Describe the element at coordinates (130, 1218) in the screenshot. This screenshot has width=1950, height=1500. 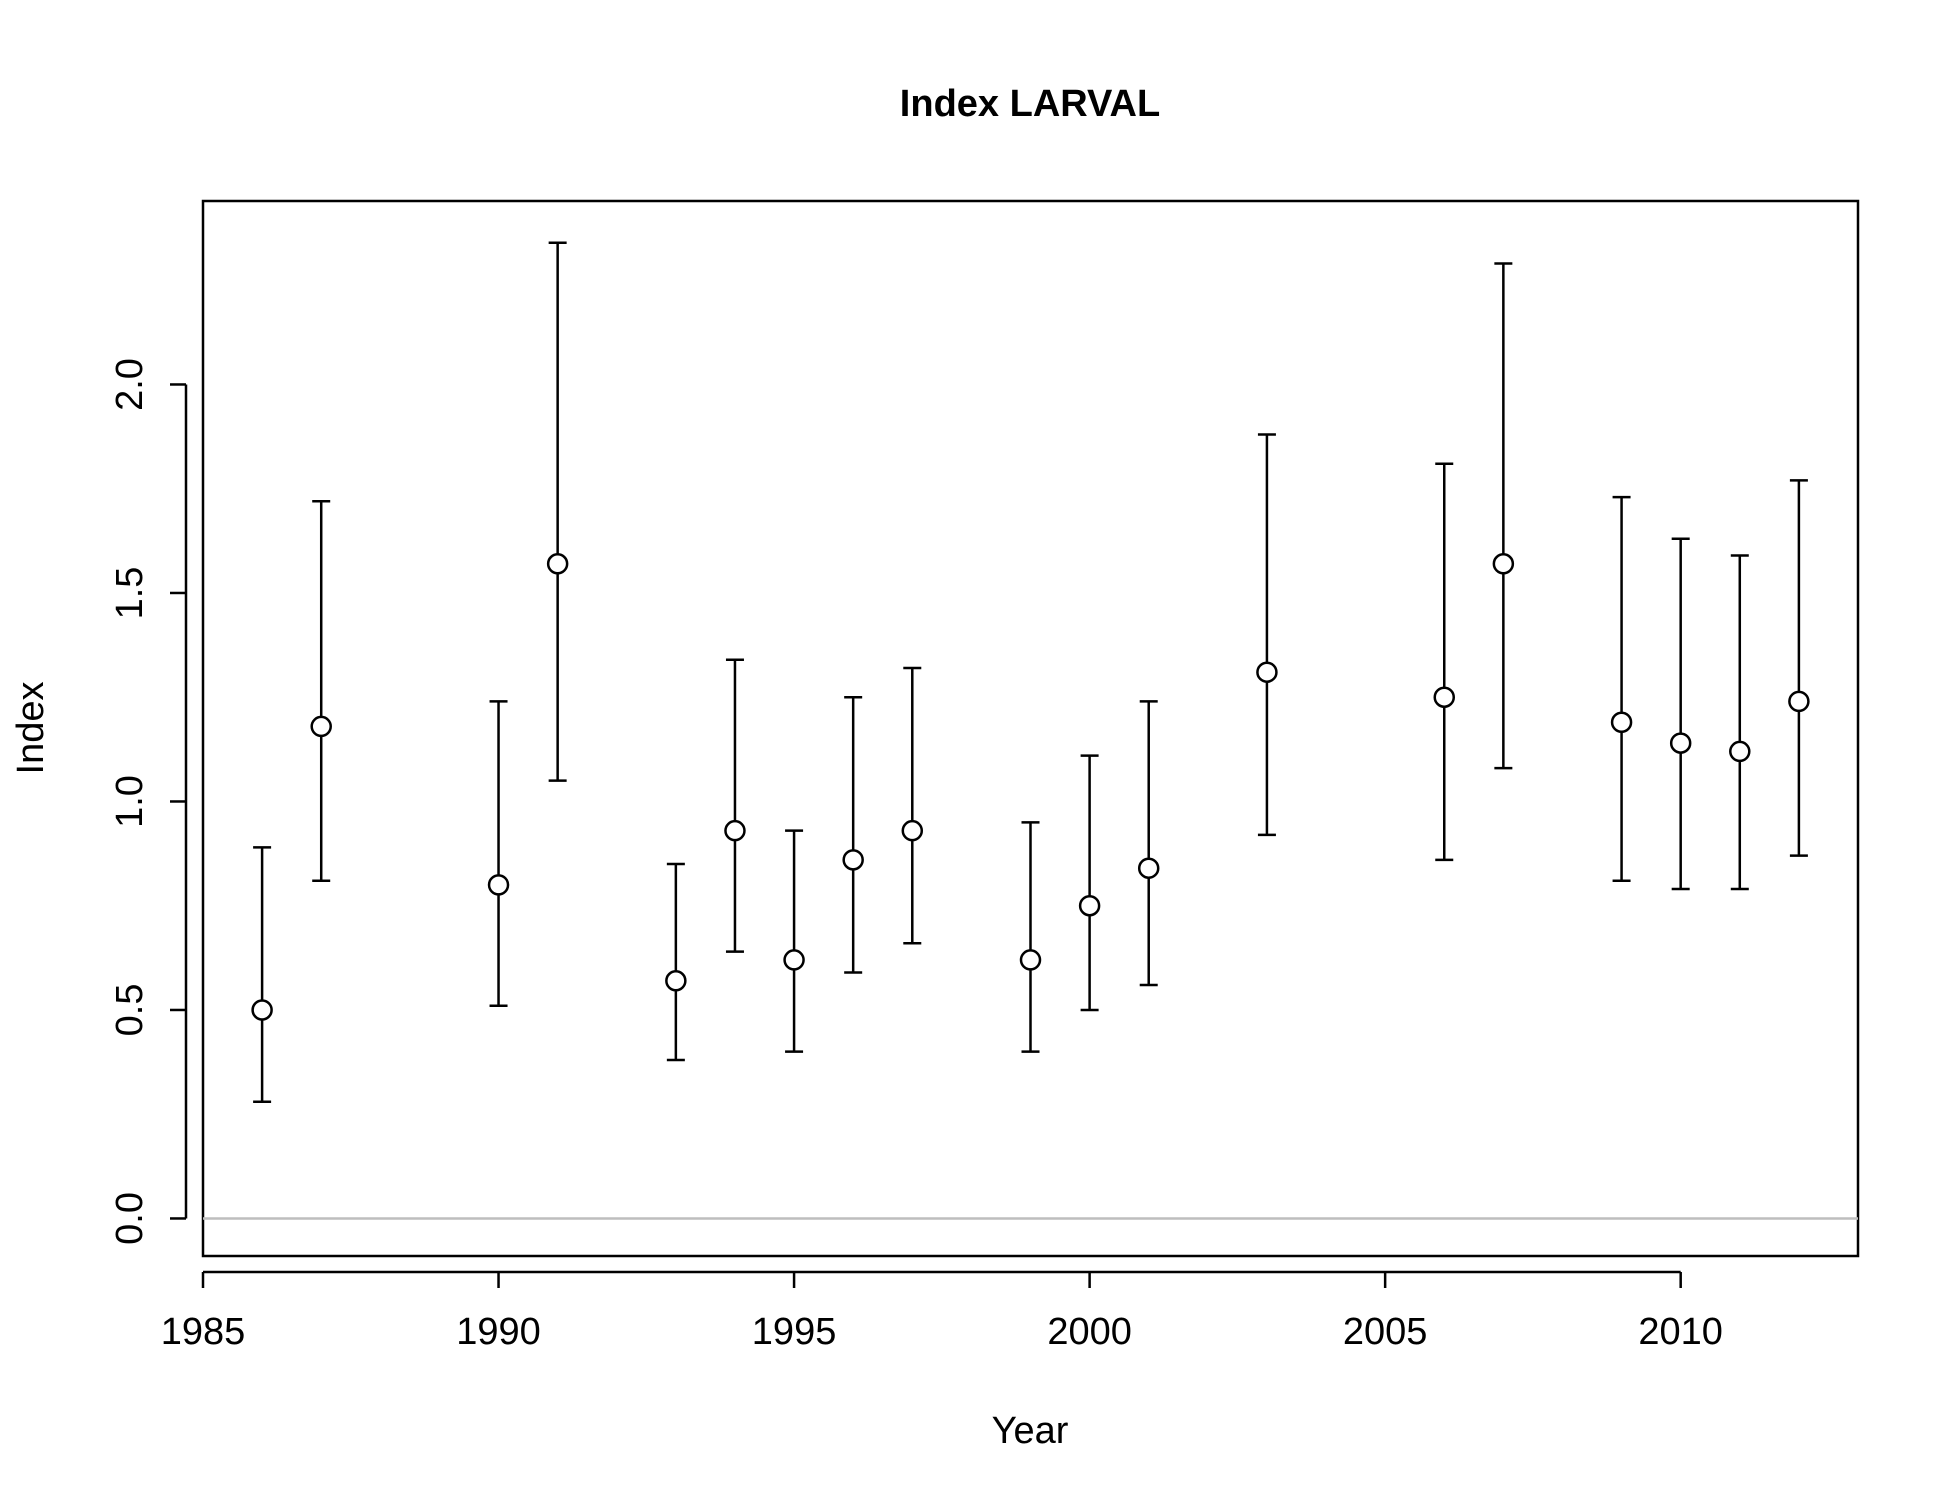
I see `y-tick-label: 0.0` at that location.